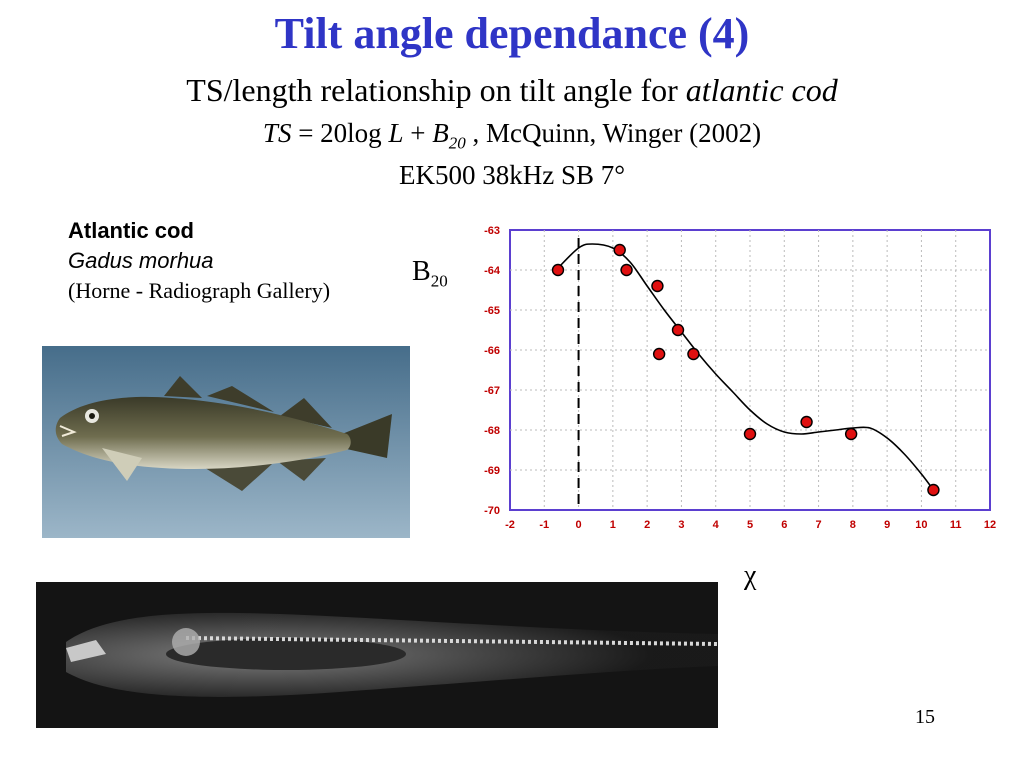  Describe the element at coordinates (141, 260) in the screenshot. I see `species-latin-name: Gadus morhua` at that location.